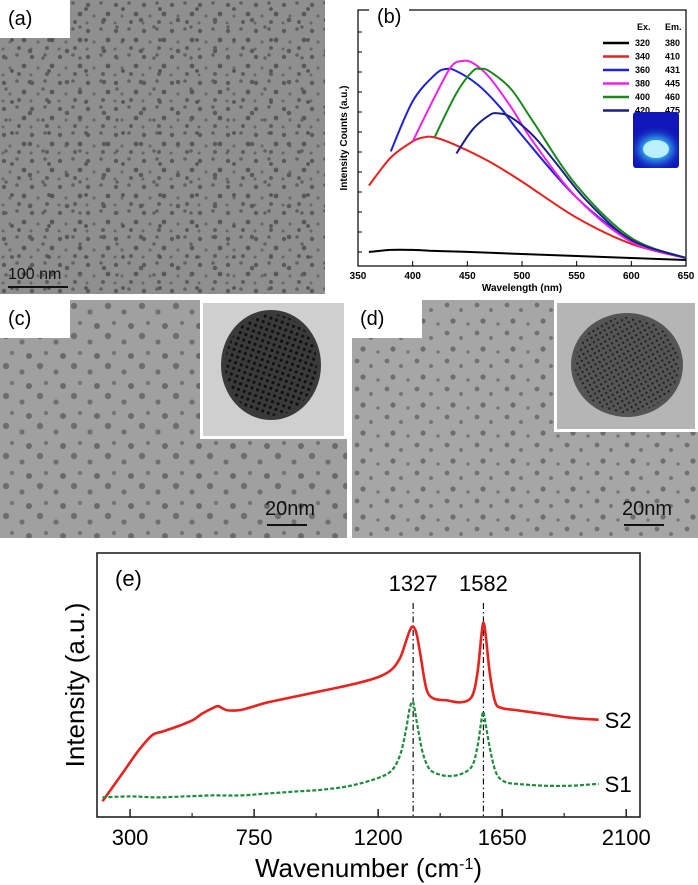  Describe the element at coordinates (271, 365) in the screenshot. I see `hrtem-c-lattice` at that location.